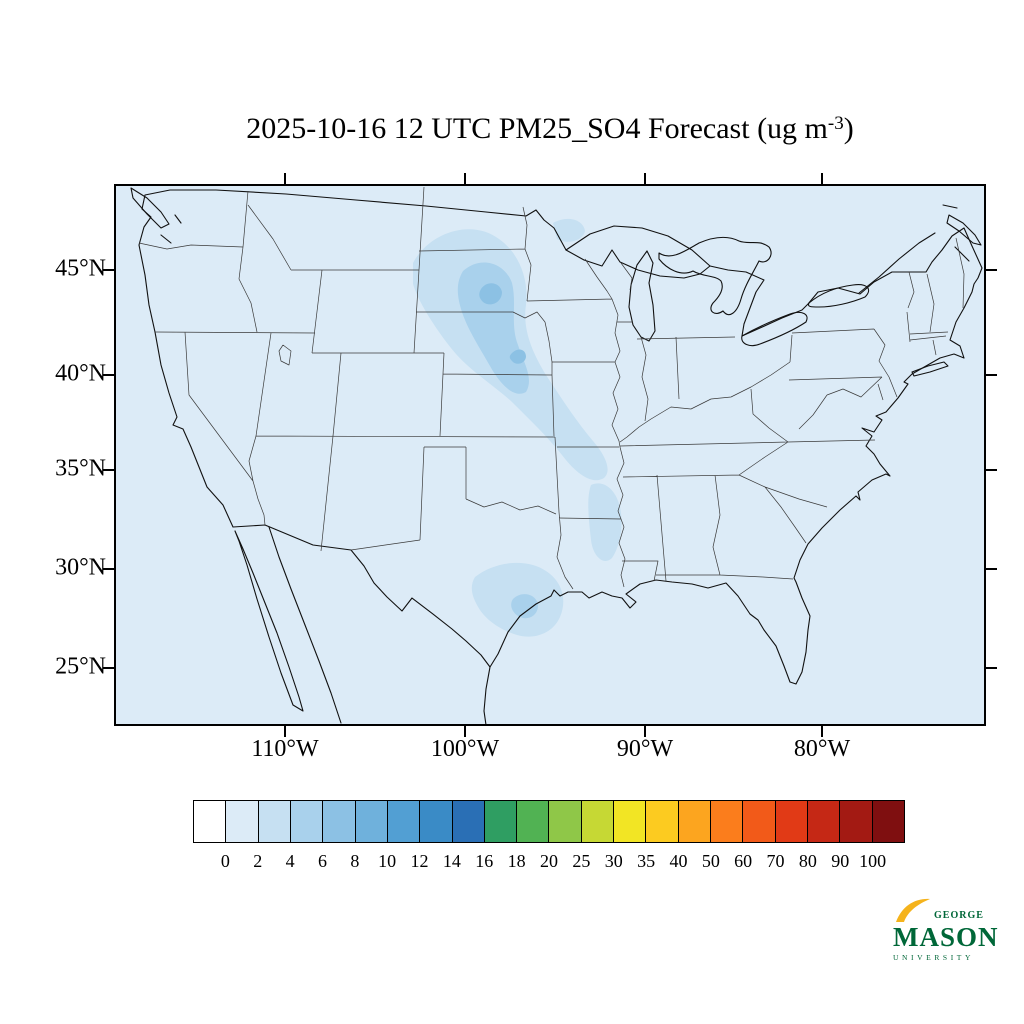  Describe the element at coordinates (840, 861) in the screenshot. I see `colorbar-tick-label: 90` at that location.